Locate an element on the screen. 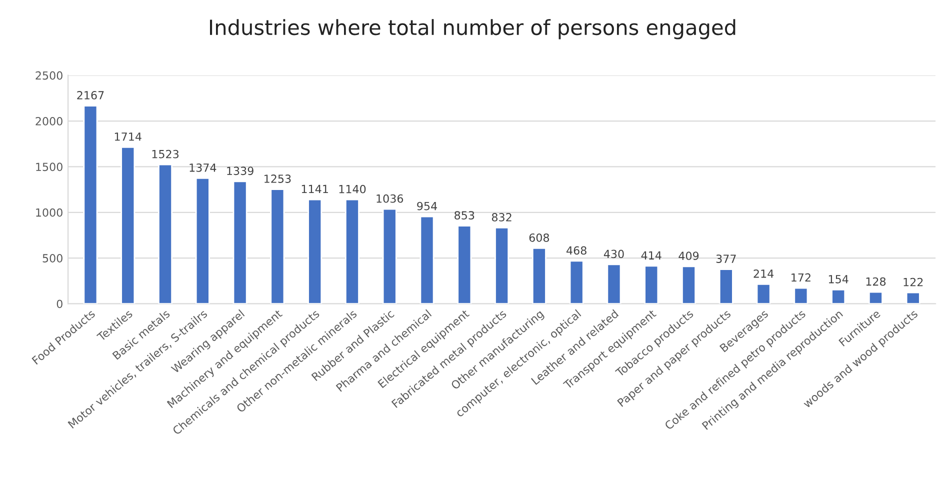 This screenshot has width=945, height=486. chart-title: Industries where total number of persons engaged is located at coordinates (473, 29).